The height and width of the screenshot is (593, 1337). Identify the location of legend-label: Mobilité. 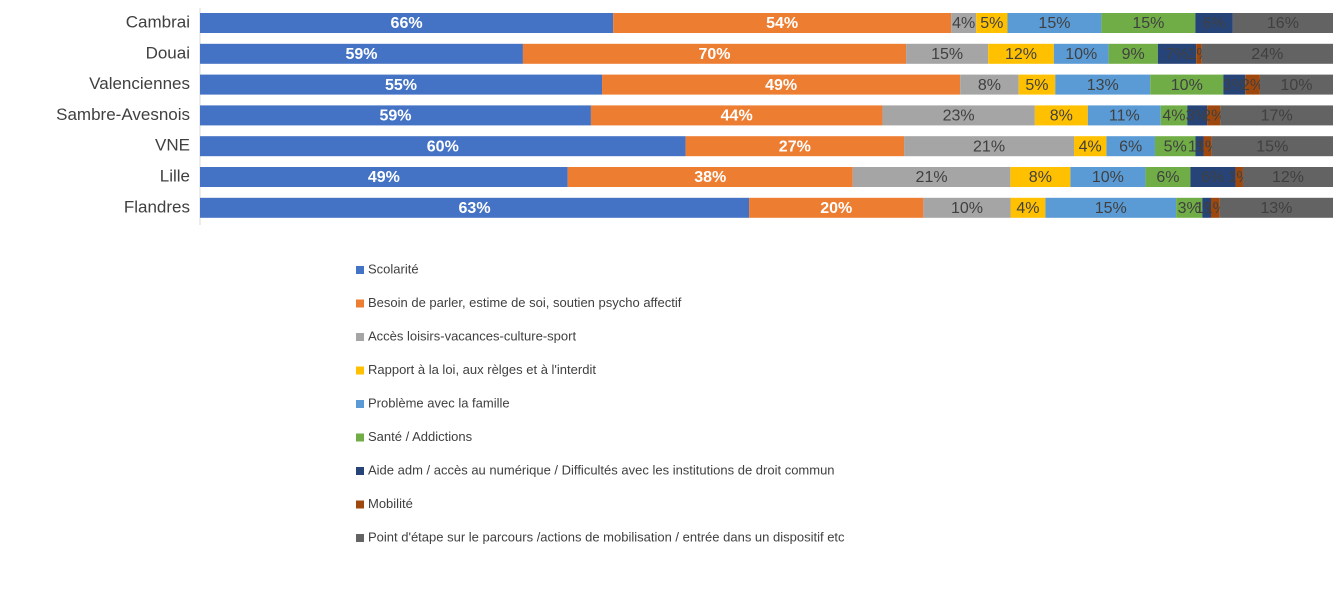
(390, 503).